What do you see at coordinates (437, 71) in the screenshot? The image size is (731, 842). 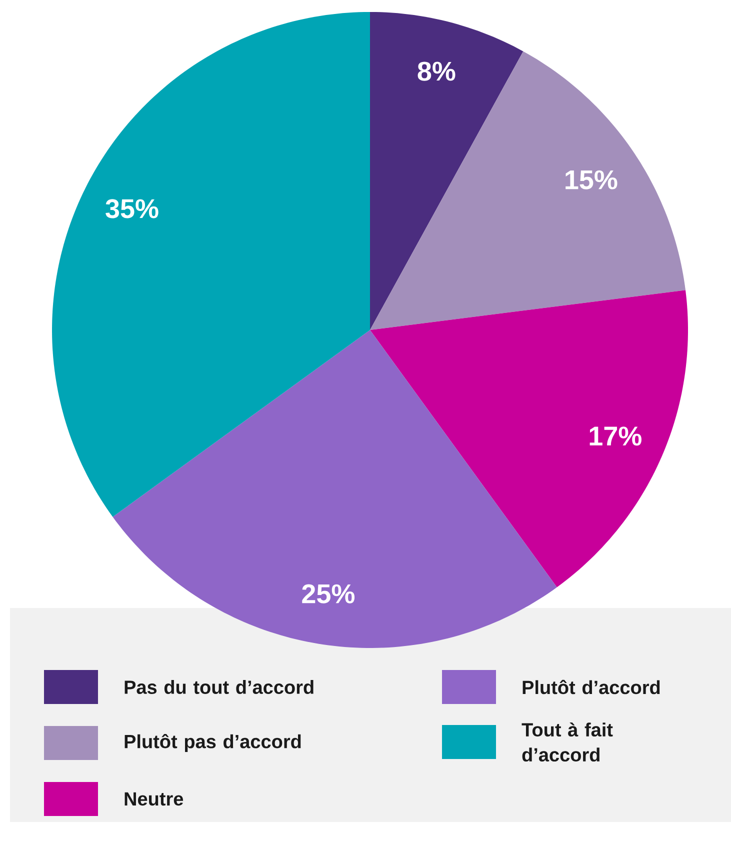 I see `data-label: 8%` at bounding box center [437, 71].